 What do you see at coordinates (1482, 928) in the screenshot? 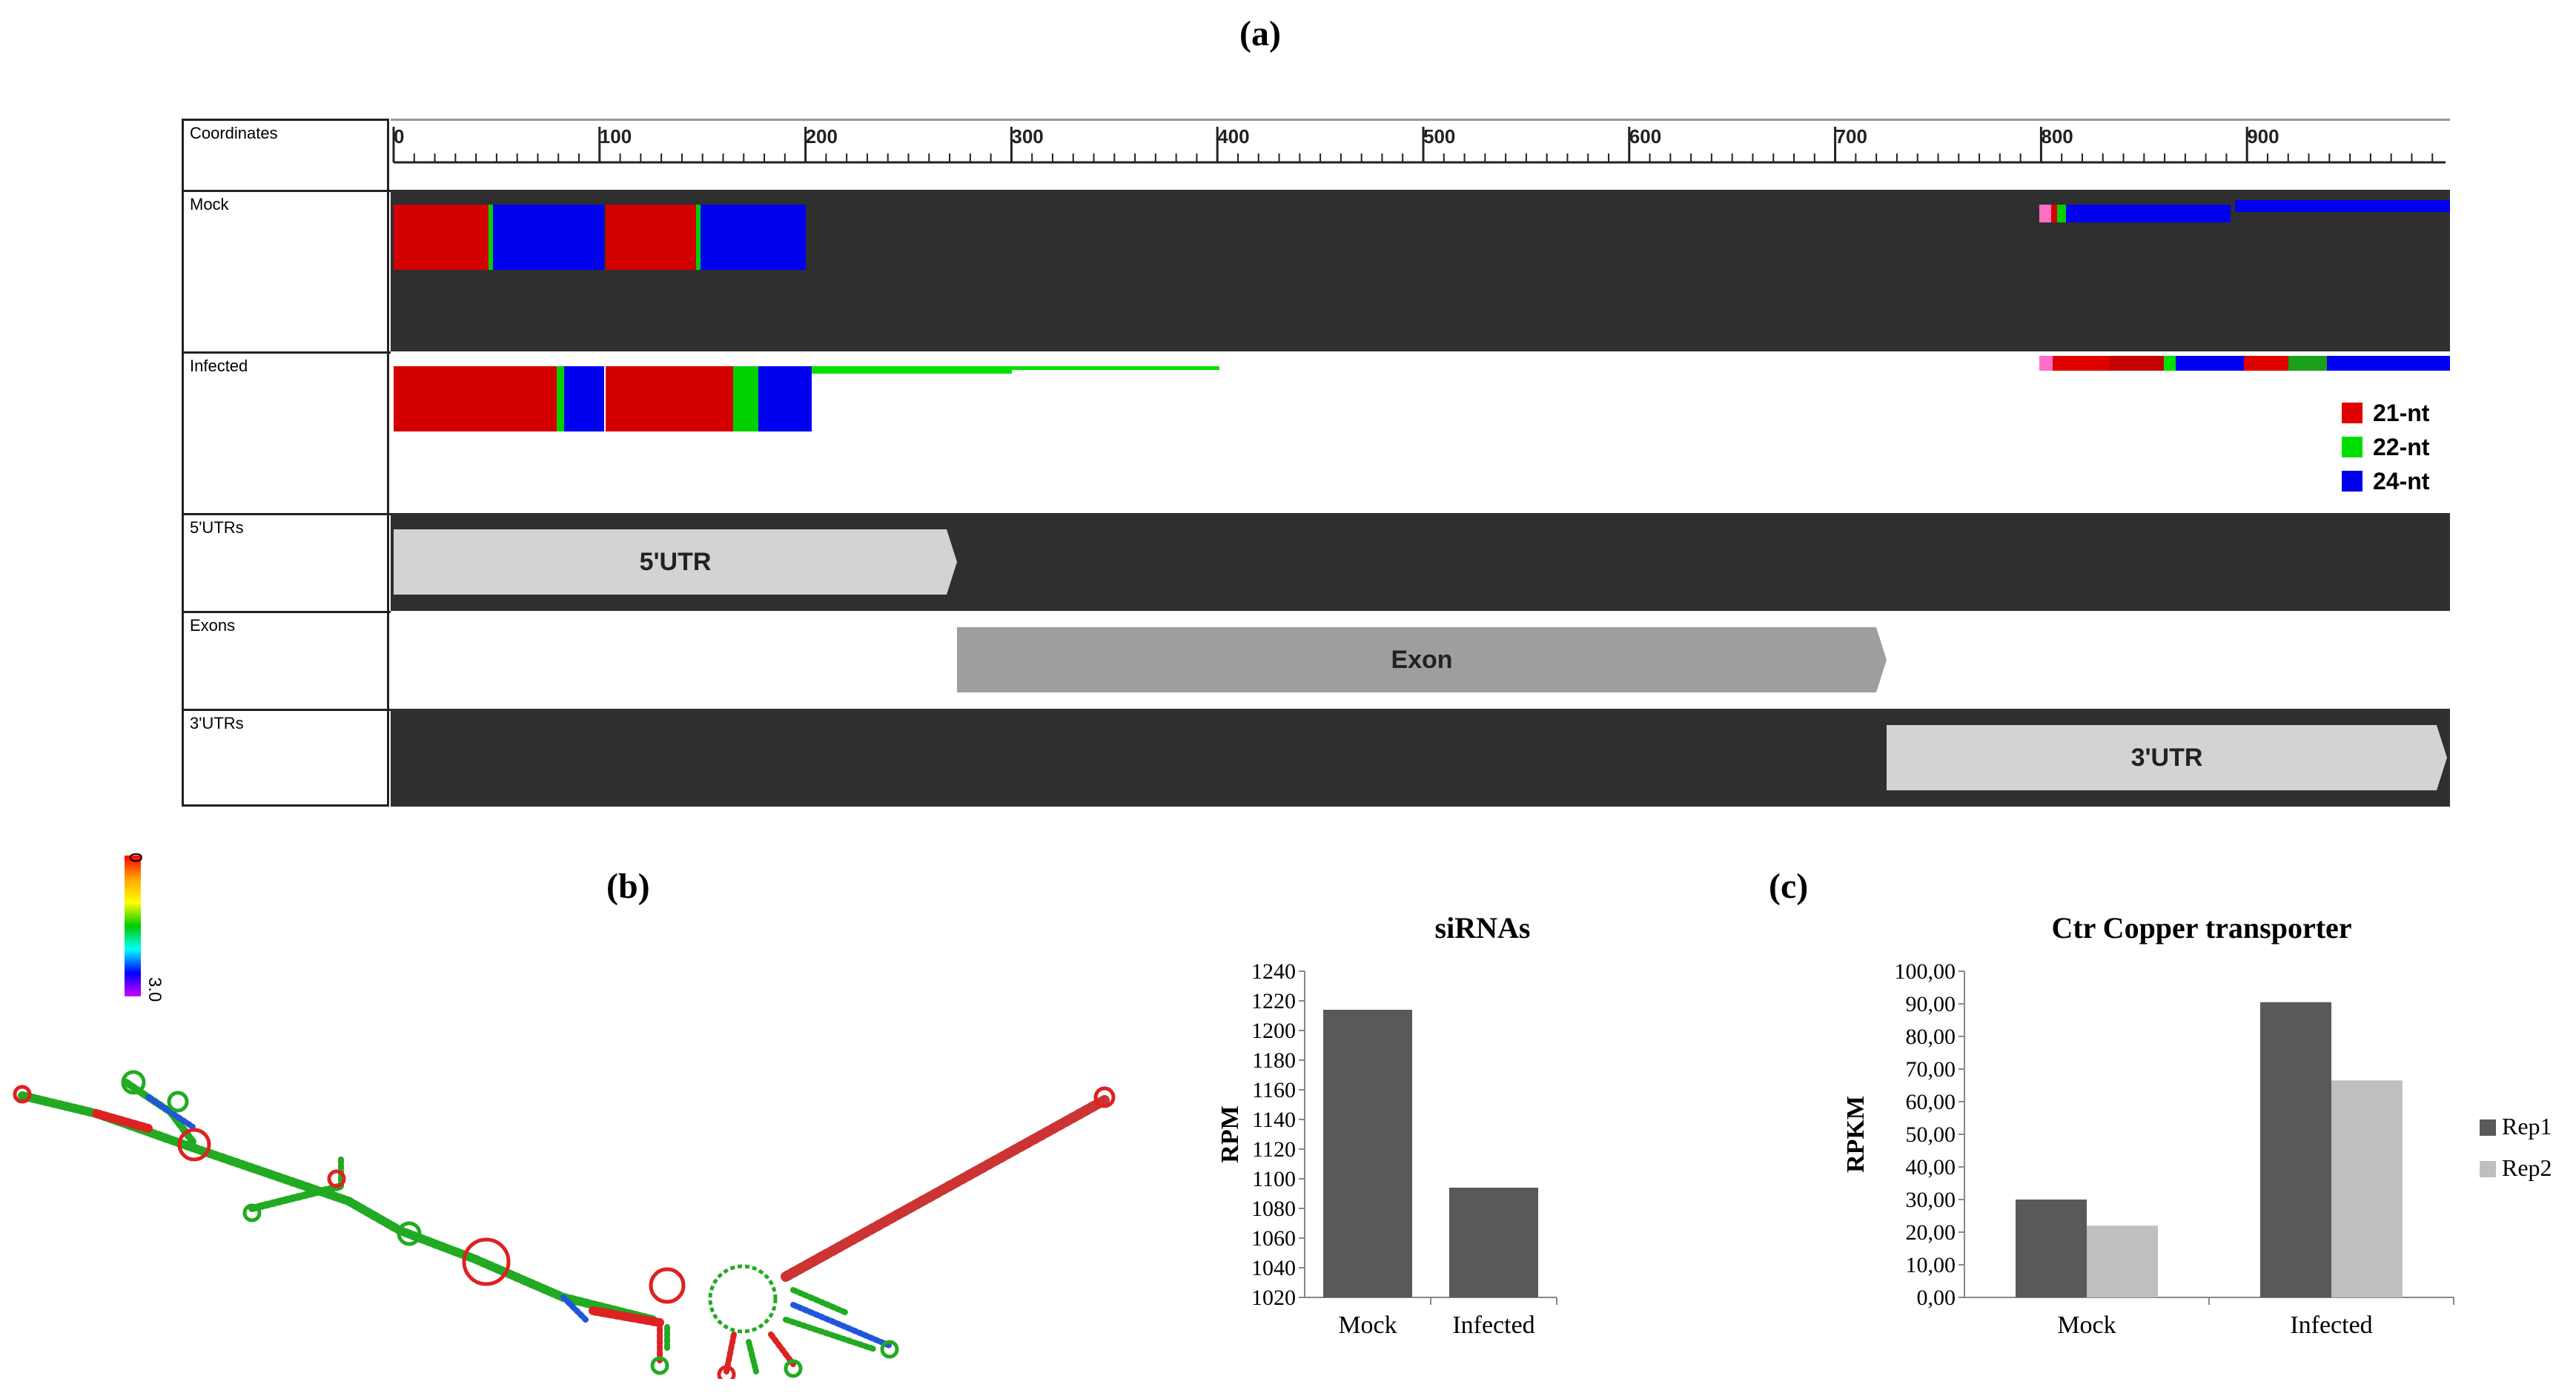
I see `chart1-title: siRNAs` at bounding box center [1482, 928].